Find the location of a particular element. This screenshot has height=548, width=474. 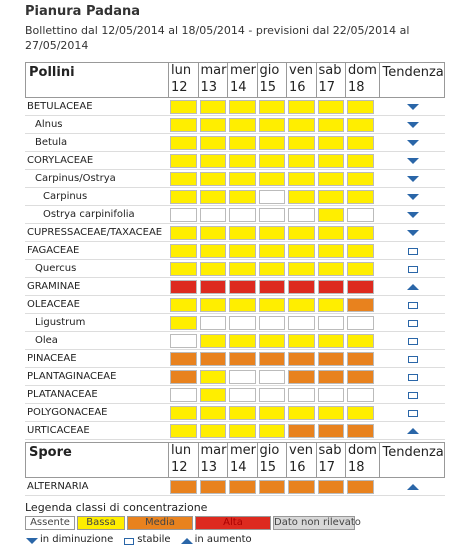

day-num: 17 is located at coordinates (327, 87).